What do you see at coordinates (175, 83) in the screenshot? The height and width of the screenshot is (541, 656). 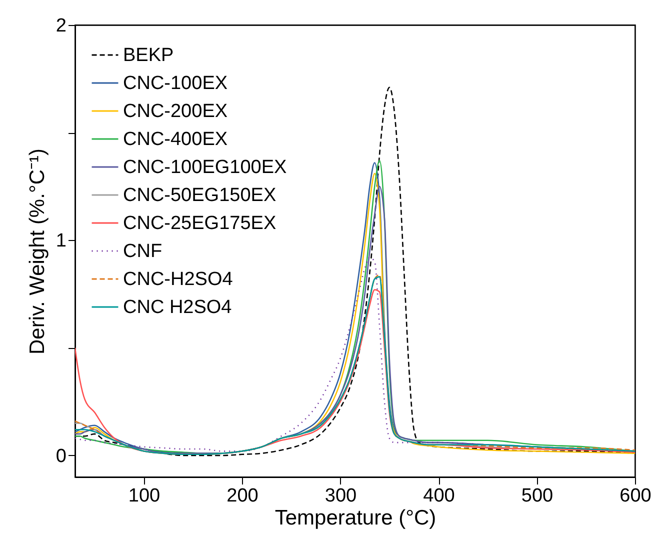 I see `legend-label: CNC-100EX` at bounding box center [175, 83].